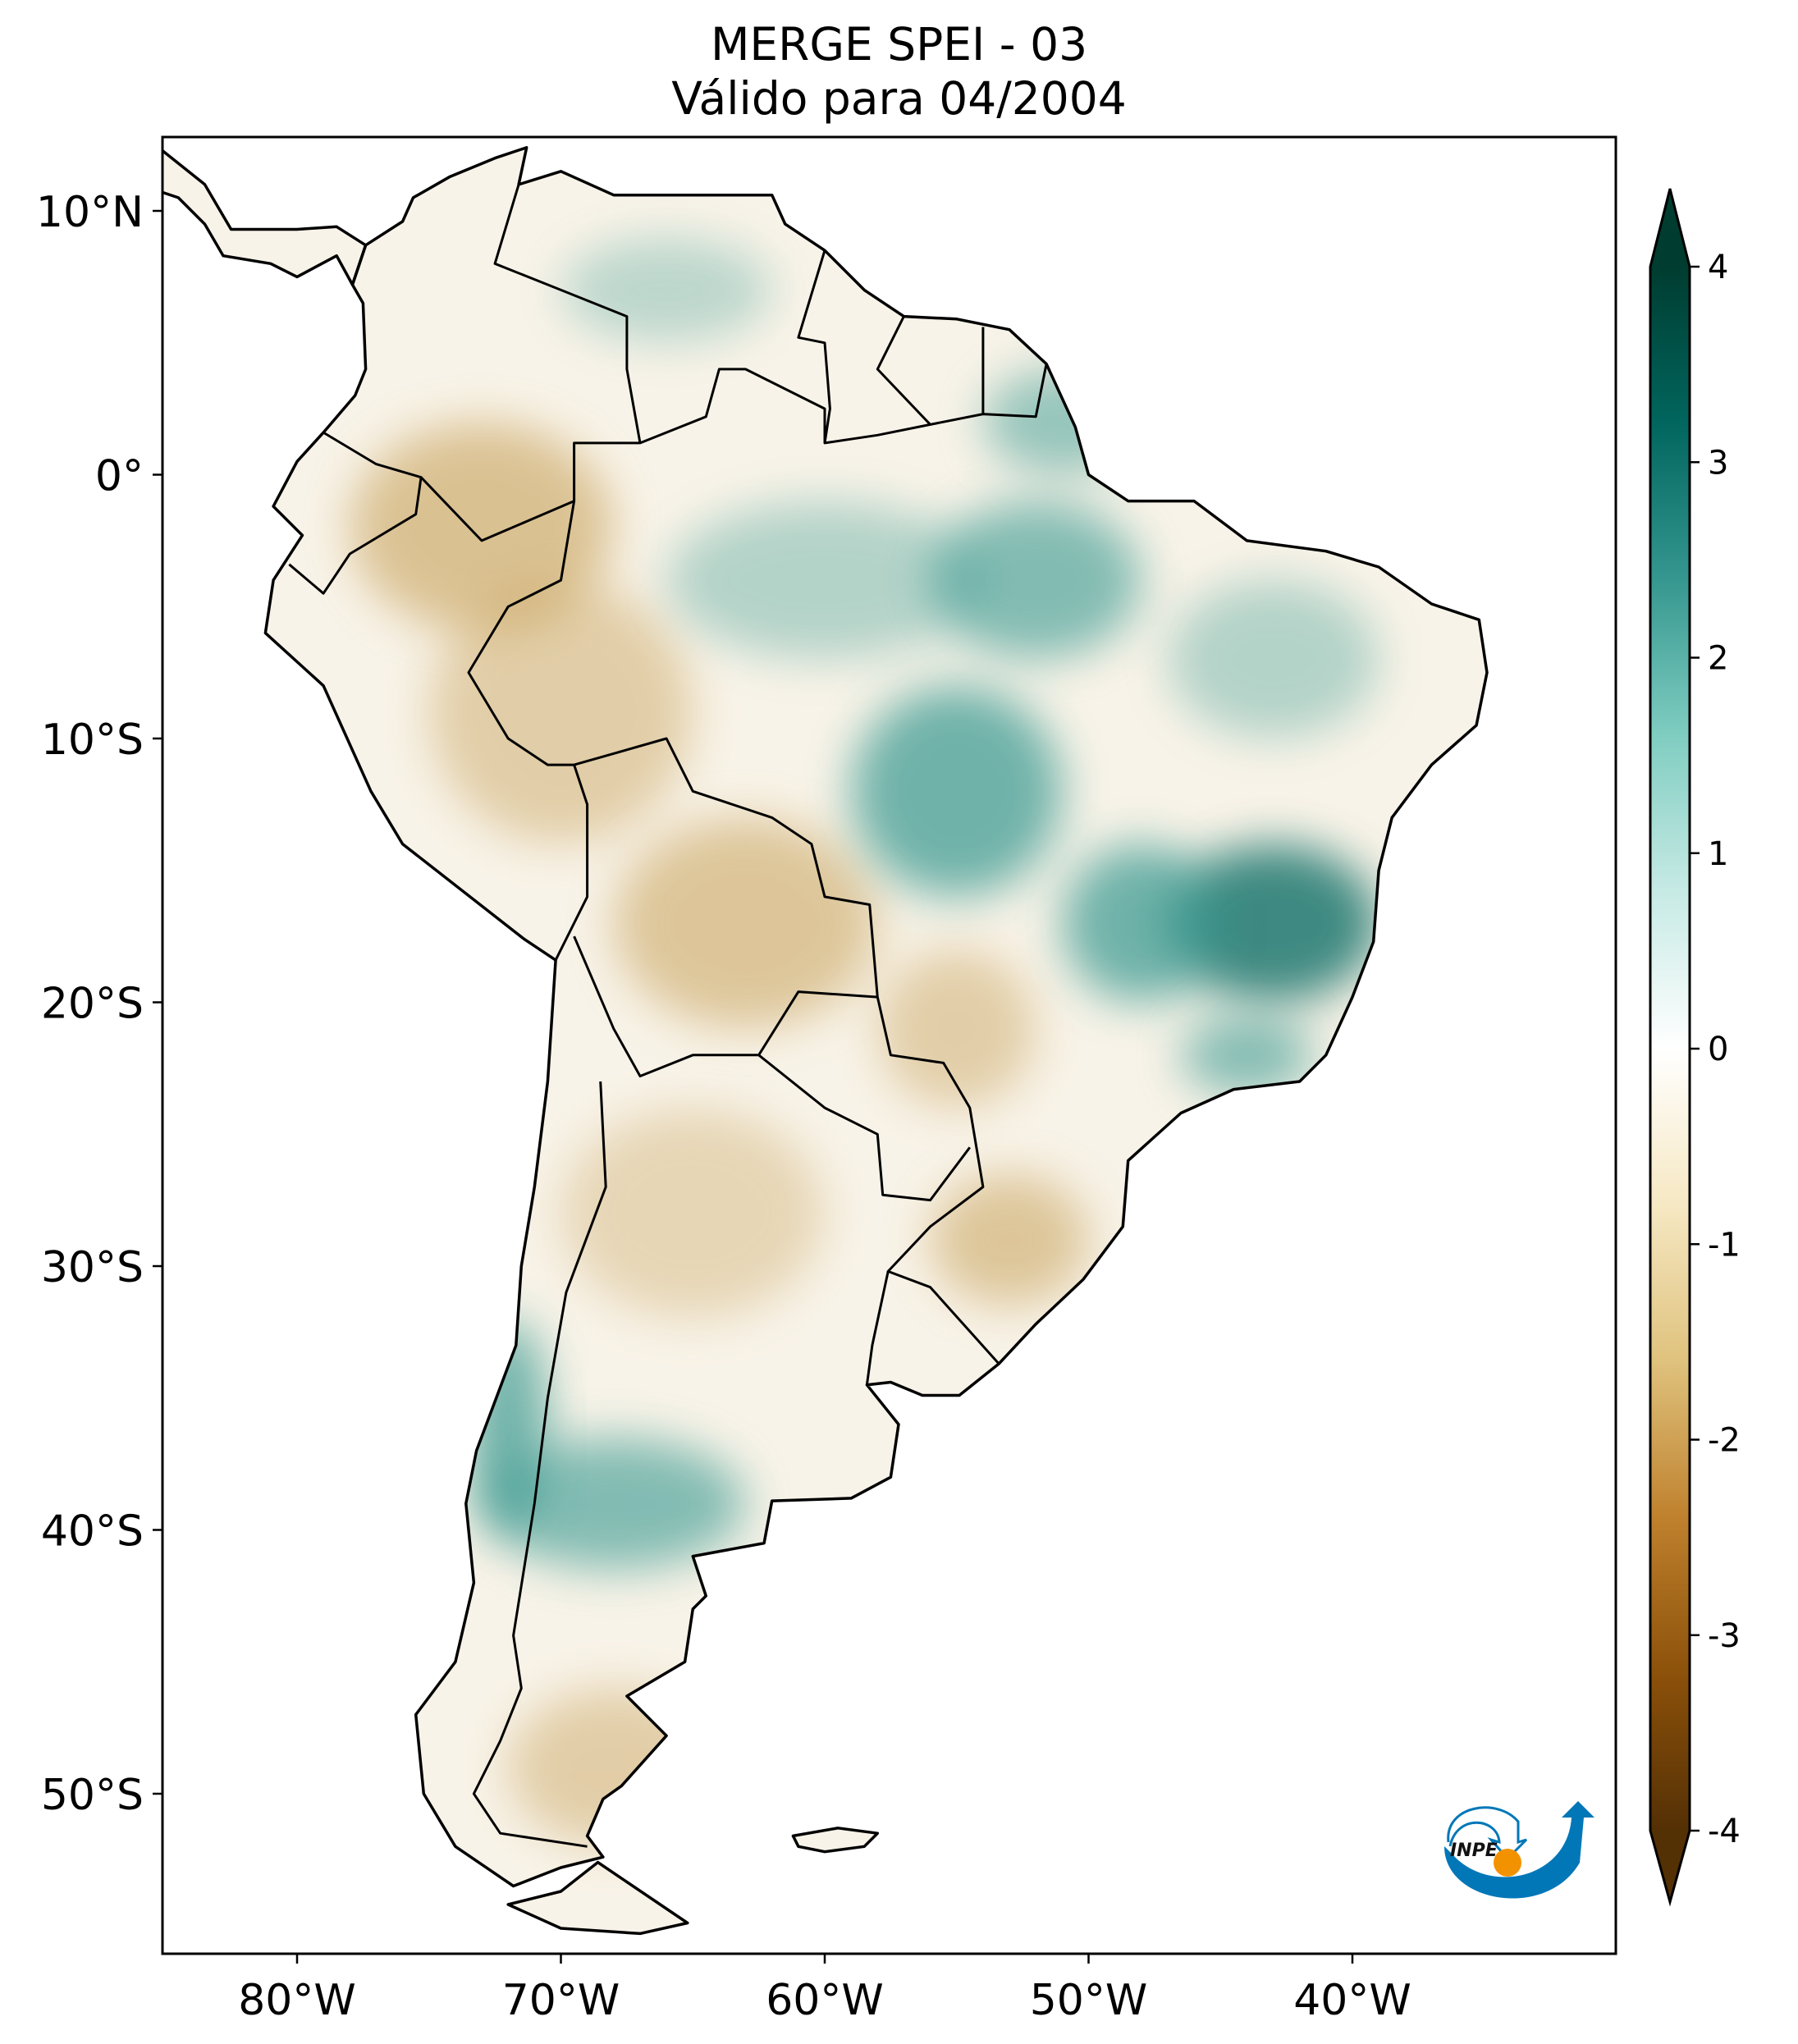 The height and width of the screenshot is (2044, 1798). What do you see at coordinates (1089, 2001) in the screenshot?
I see `longitude-tick-label: 50°W` at bounding box center [1089, 2001].